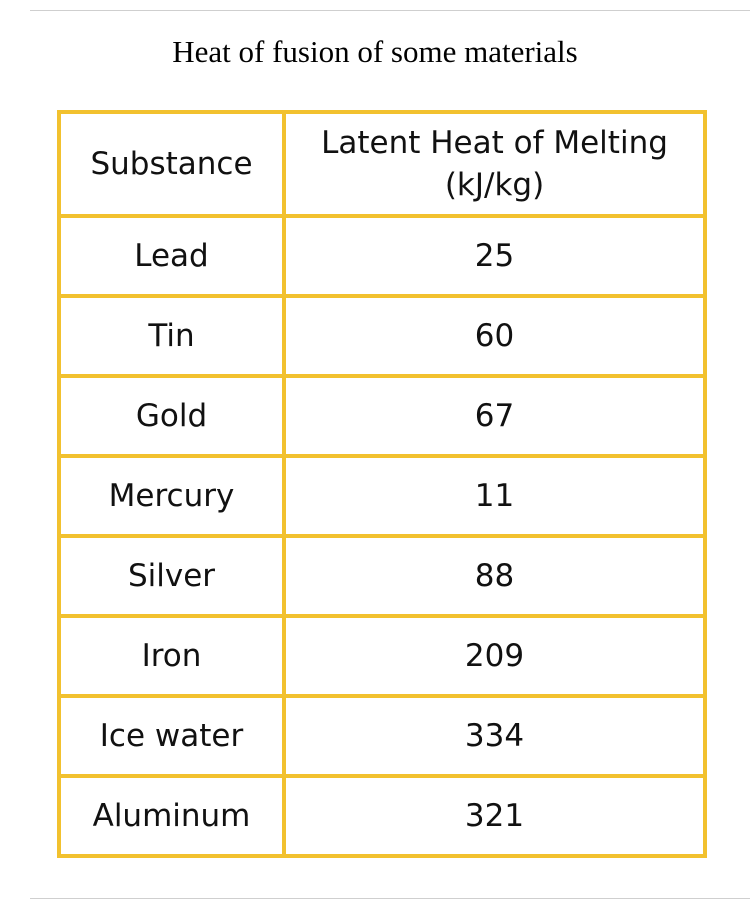 The width and height of the screenshot is (750, 907). I want to click on cell-latent-heat: 321, so click(494, 816).